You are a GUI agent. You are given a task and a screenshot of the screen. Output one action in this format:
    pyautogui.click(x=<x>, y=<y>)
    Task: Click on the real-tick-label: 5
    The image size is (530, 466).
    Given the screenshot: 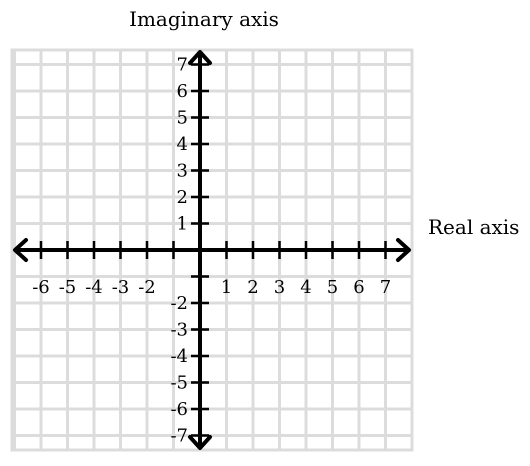 What is the action you would take?
    pyautogui.click(x=332, y=287)
    